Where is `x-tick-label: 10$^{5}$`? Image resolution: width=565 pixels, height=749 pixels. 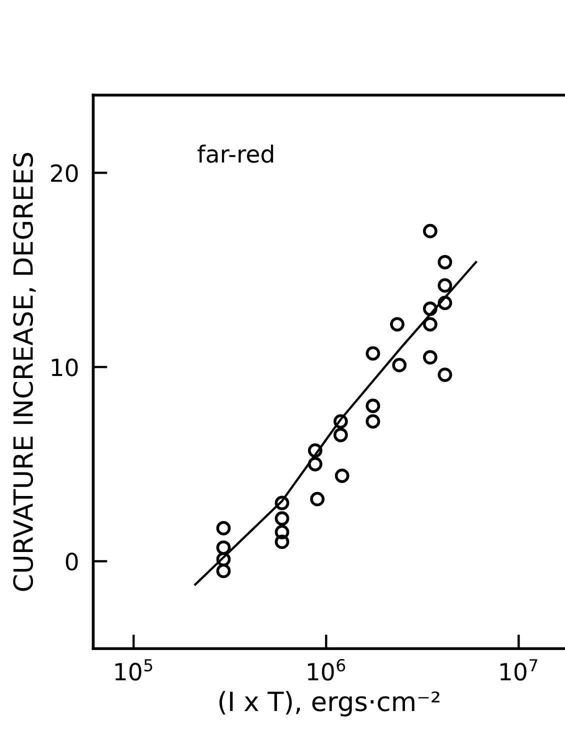
x-tick-label: 10$^{5}$ is located at coordinates (133, 670).